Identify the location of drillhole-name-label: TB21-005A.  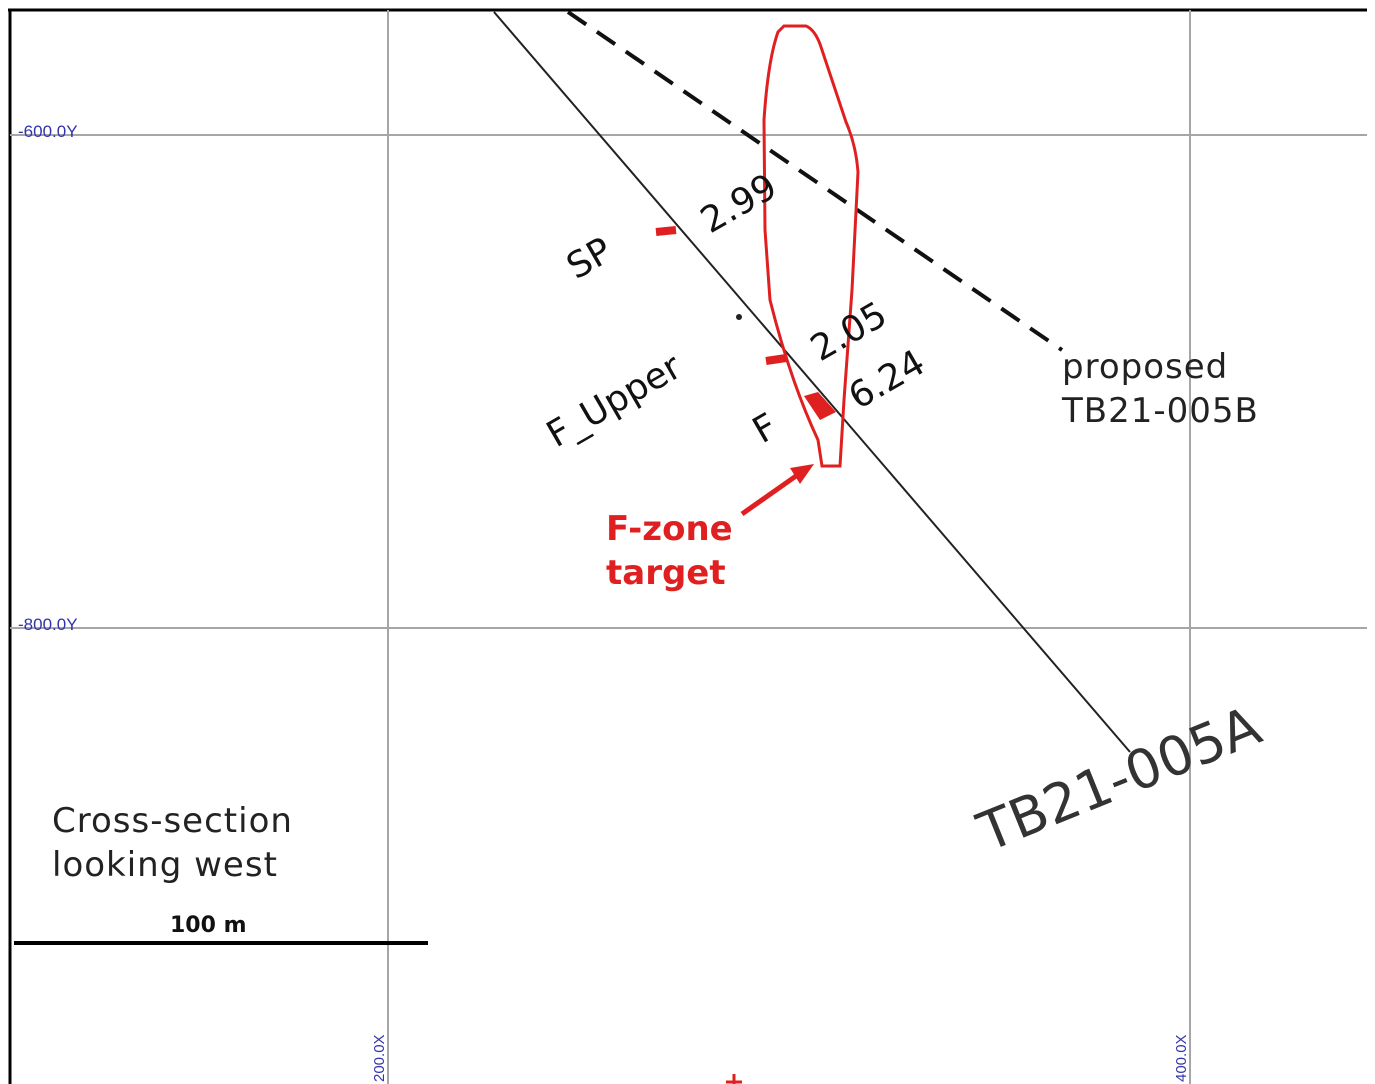
(1118, 779).